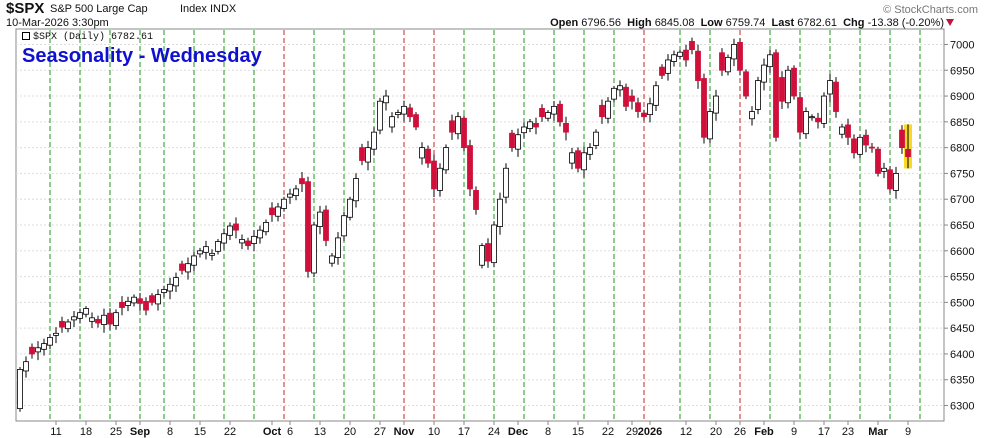 The height and width of the screenshot is (438, 990). Describe the element at coordinates (290, 432) in the screenshot. I see `x-tick-label: 6` at that location.